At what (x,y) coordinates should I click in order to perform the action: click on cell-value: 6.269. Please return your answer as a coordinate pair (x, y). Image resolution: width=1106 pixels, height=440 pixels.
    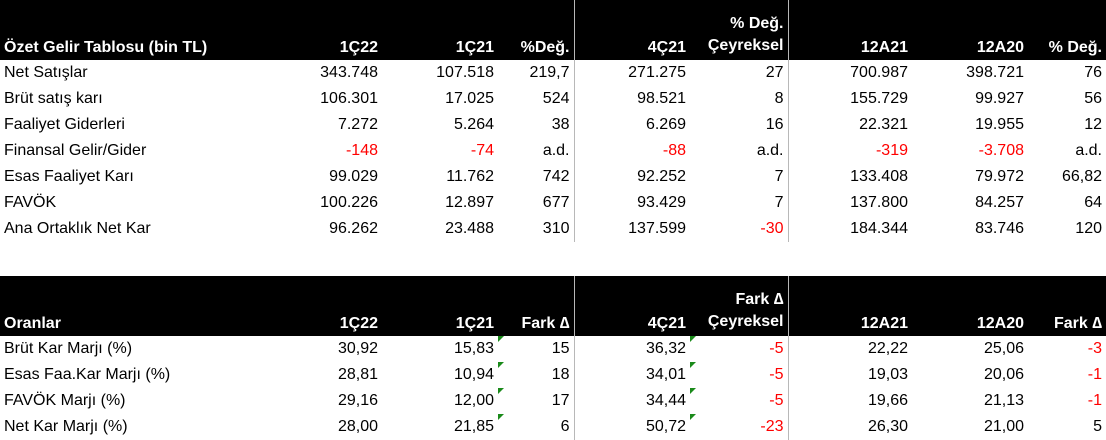
    Looking at the image, I should click on (631, 125).